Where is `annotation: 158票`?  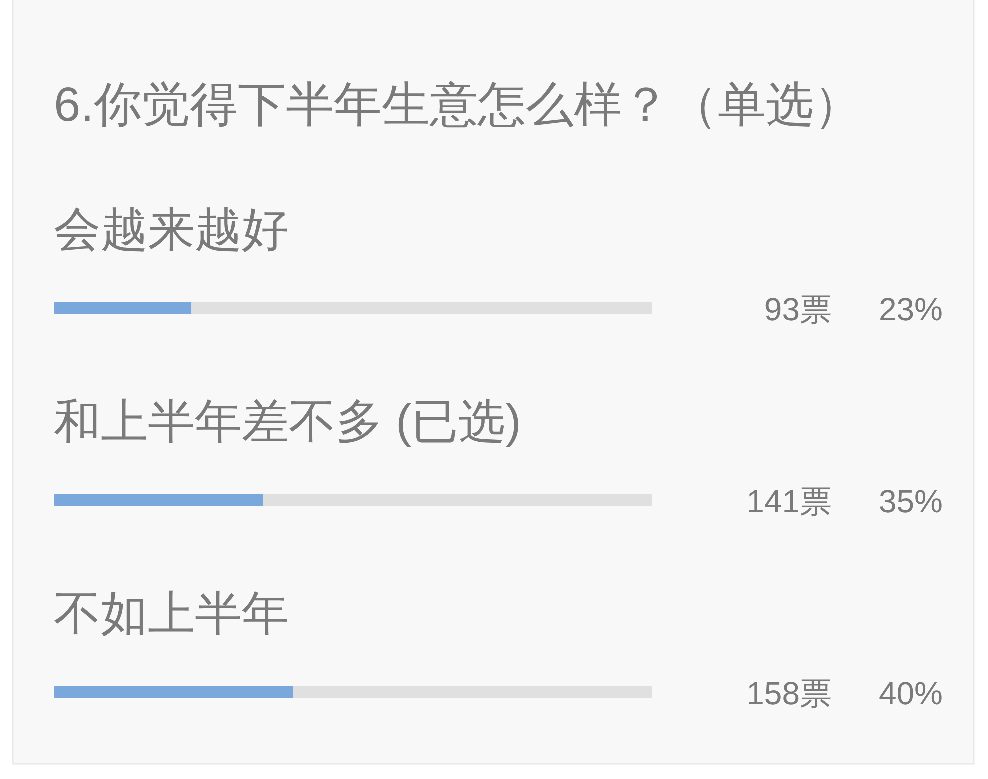 annotation: 158票 is located at coordinates (789, 694).